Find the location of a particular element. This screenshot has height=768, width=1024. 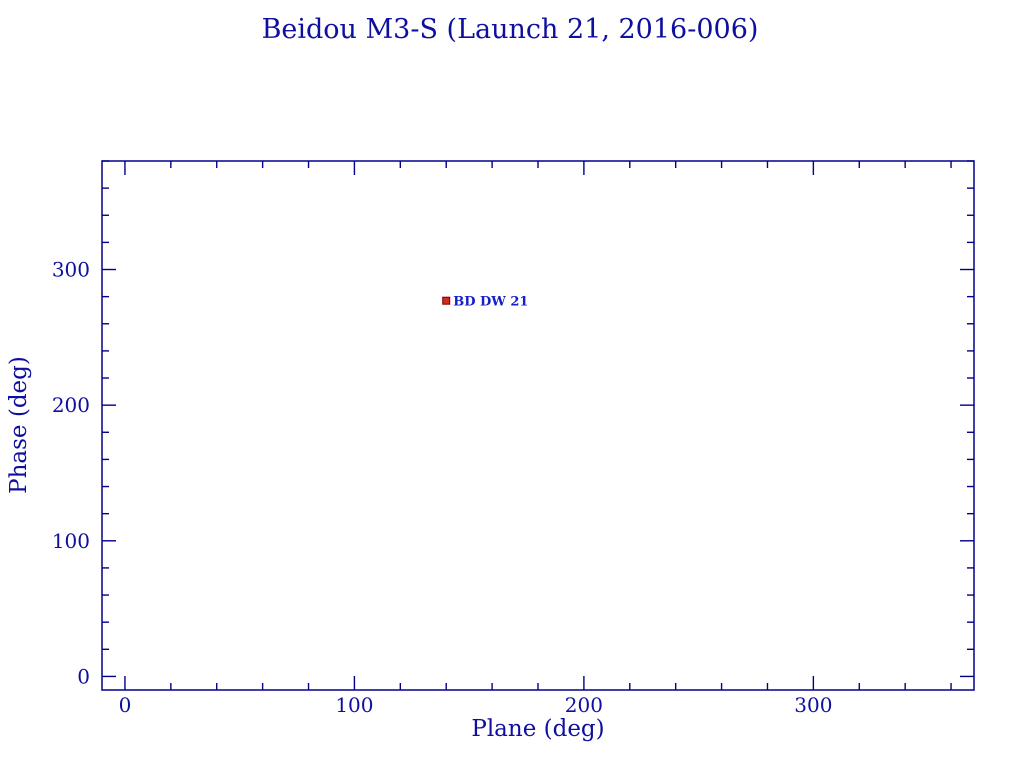

x-tick-label: 300 is located at coordinates (813, 705).